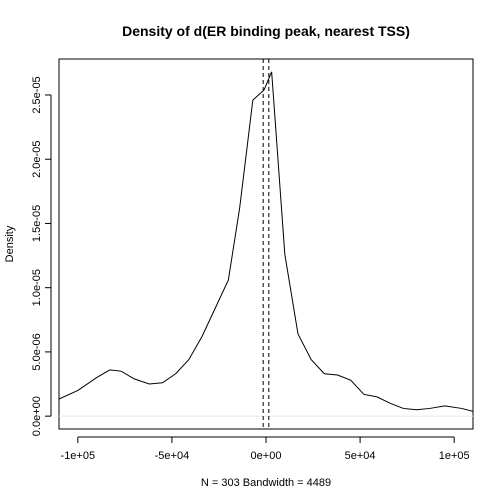 The height and width of the screenshot is (504, 504). Describe the element at coordinates (37, 159) in the screenshot. I see `y-tick-label: 2.0e-05` at that location.